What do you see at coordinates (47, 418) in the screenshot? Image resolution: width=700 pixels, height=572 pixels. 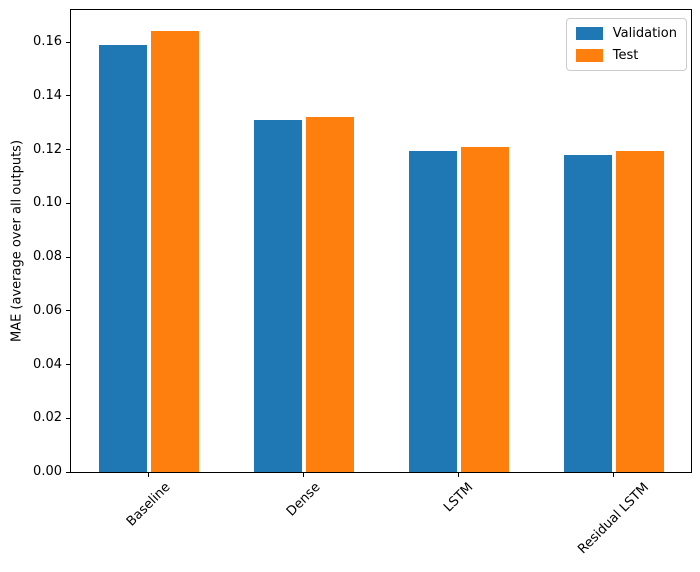 I see `y-tick-label: 0.02` at bounding box center [47, 418].